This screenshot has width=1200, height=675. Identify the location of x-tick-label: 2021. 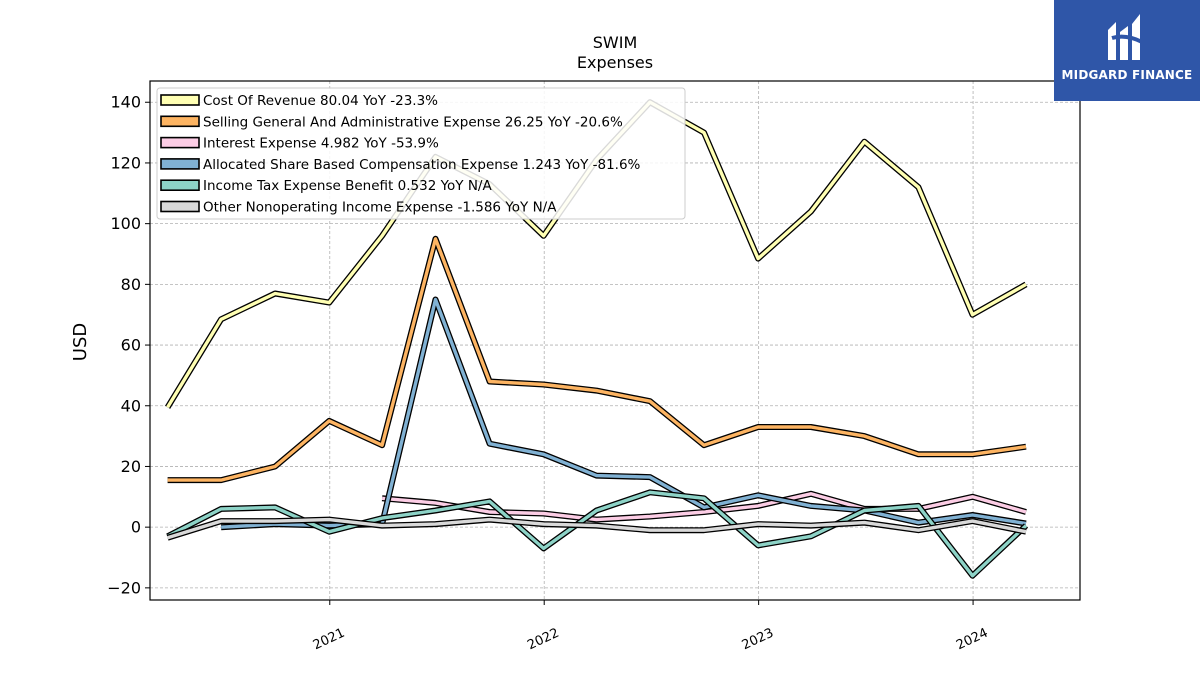
(329, 640).